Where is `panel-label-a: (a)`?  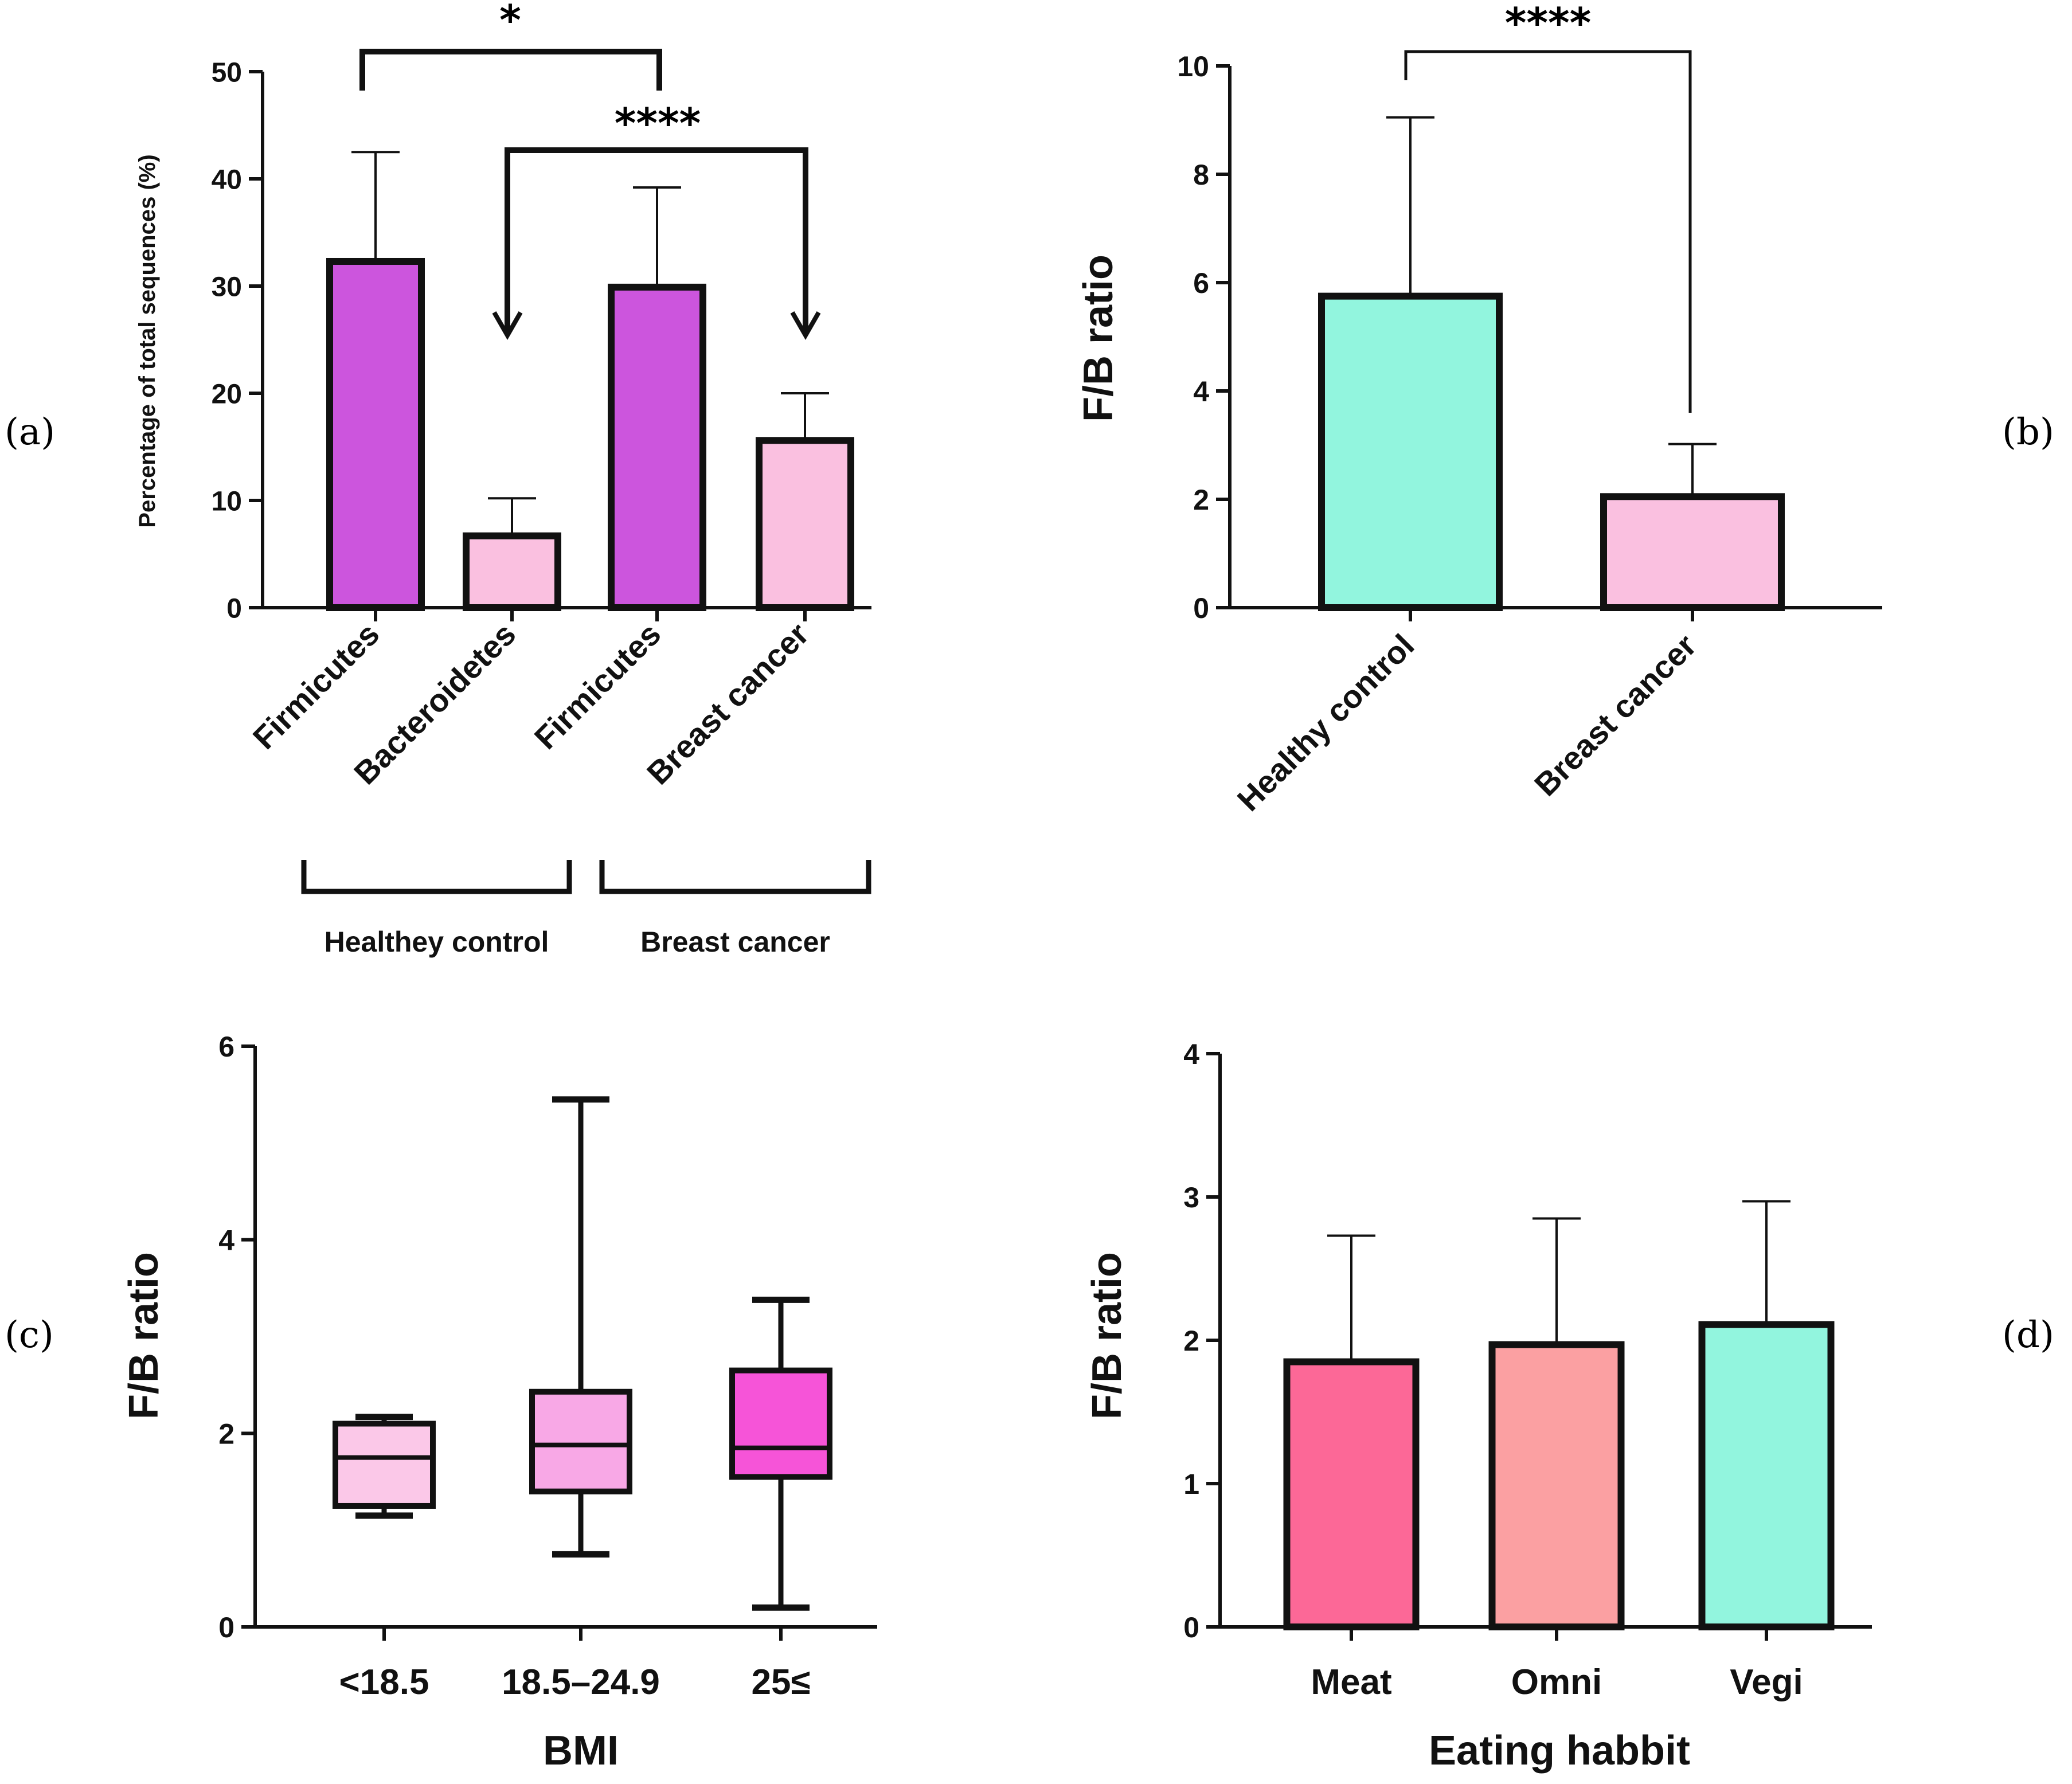
panel-label-a: (a) is located at coordinates (30, 432).